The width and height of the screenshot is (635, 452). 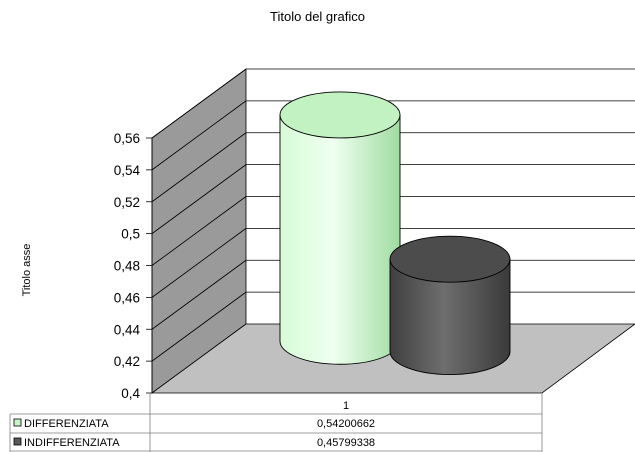 I want to click on bar-body-indifferenziata, so click(x=450, y=317).